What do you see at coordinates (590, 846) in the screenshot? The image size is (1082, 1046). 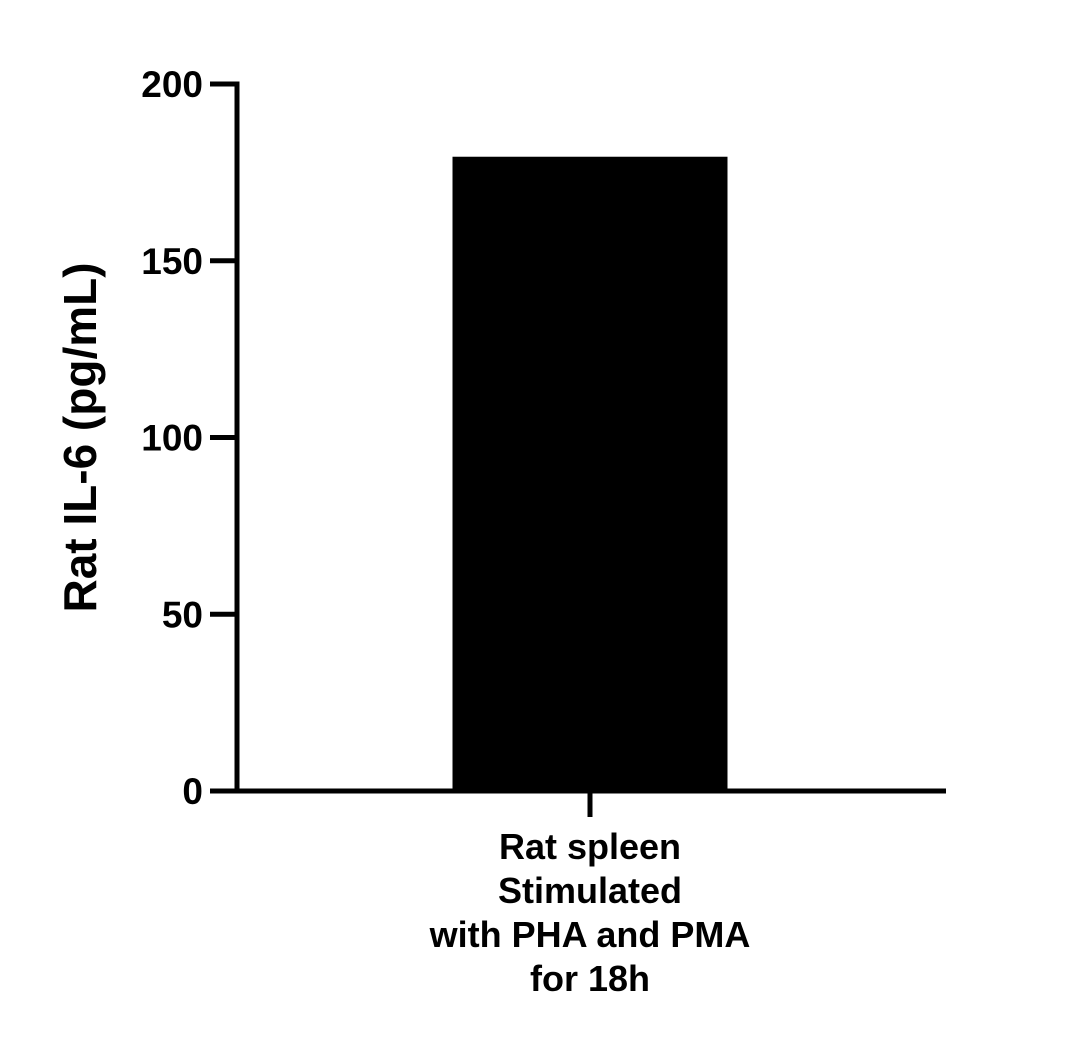 I see `x-tick-label-line: Rat spleen` at bounding box center [590, 846].